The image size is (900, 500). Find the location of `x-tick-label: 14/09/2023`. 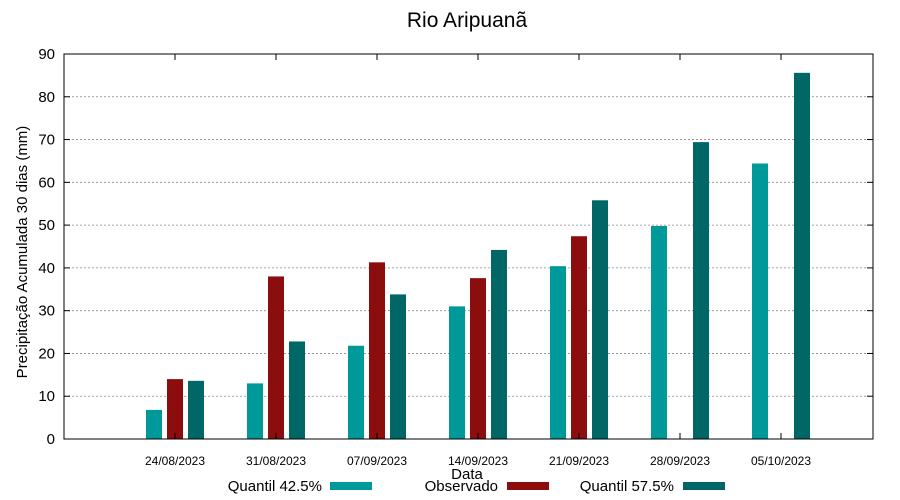

x-tick-label: 14/09/2023 is located at coordinates (478, 461).